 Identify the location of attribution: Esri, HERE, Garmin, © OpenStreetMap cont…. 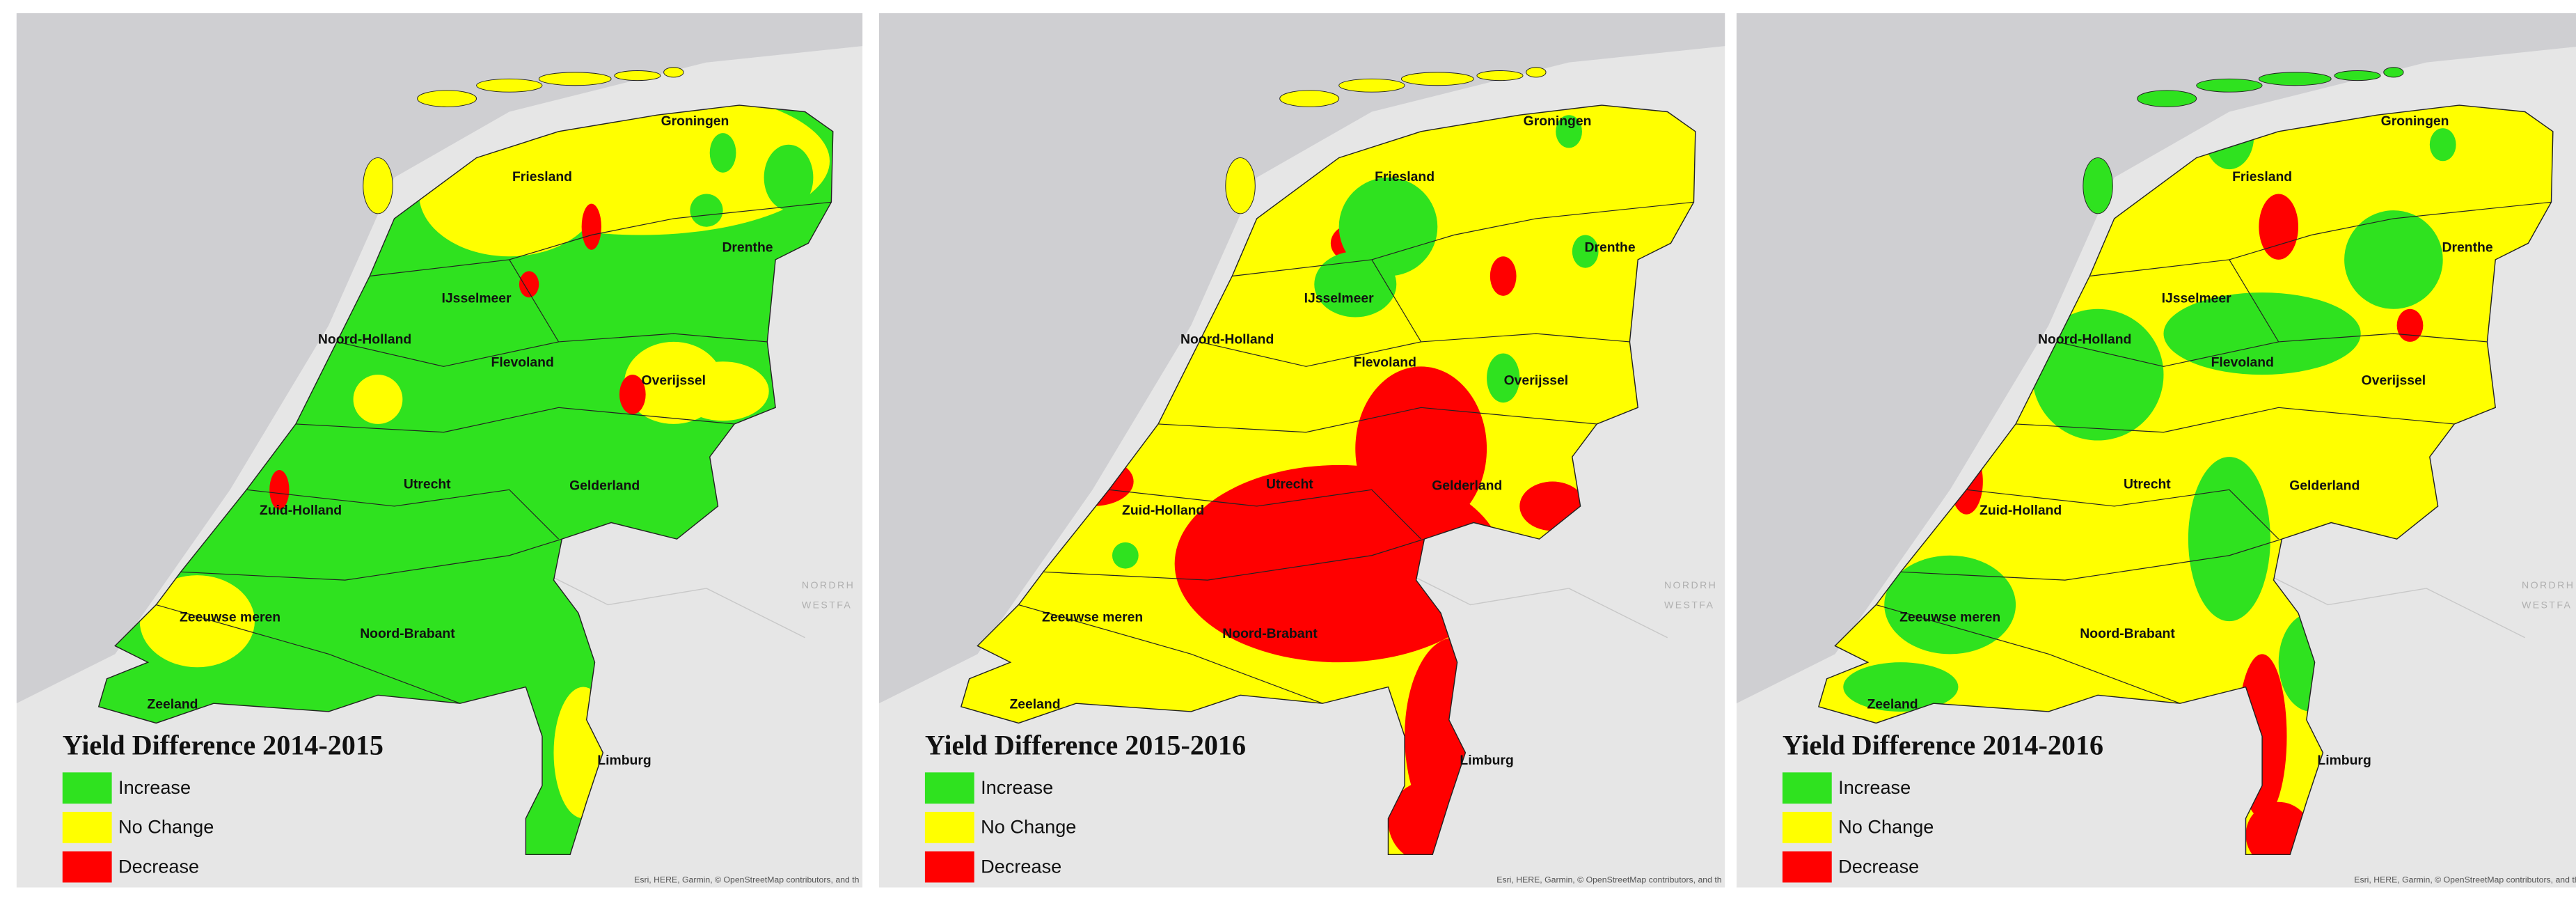
(1608, 879).